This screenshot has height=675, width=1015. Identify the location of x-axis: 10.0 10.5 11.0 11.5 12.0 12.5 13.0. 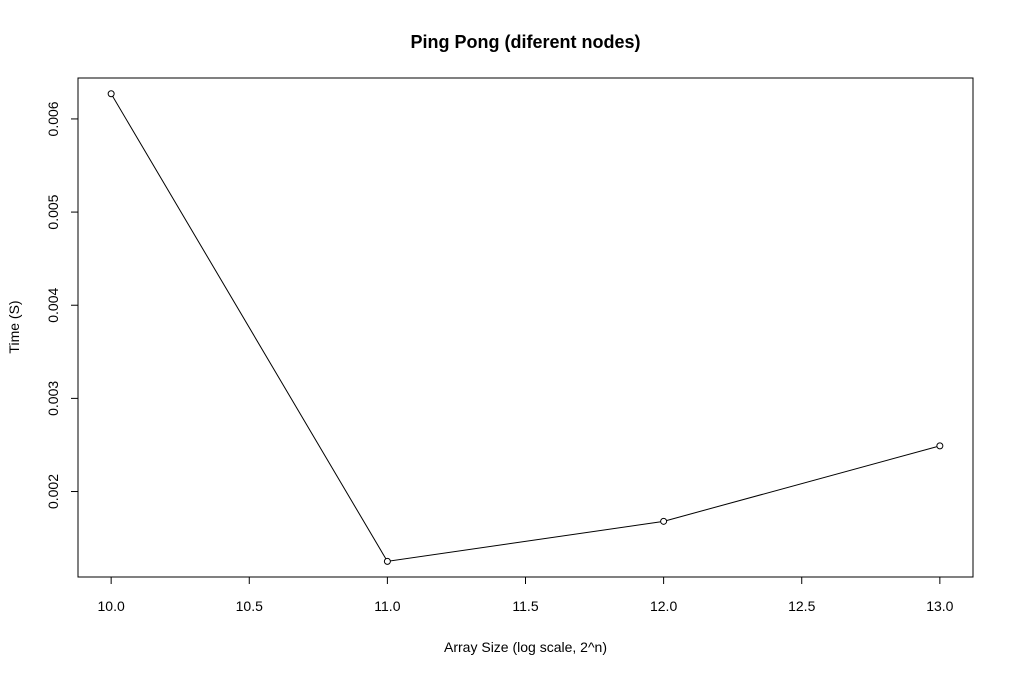
(526, 595).